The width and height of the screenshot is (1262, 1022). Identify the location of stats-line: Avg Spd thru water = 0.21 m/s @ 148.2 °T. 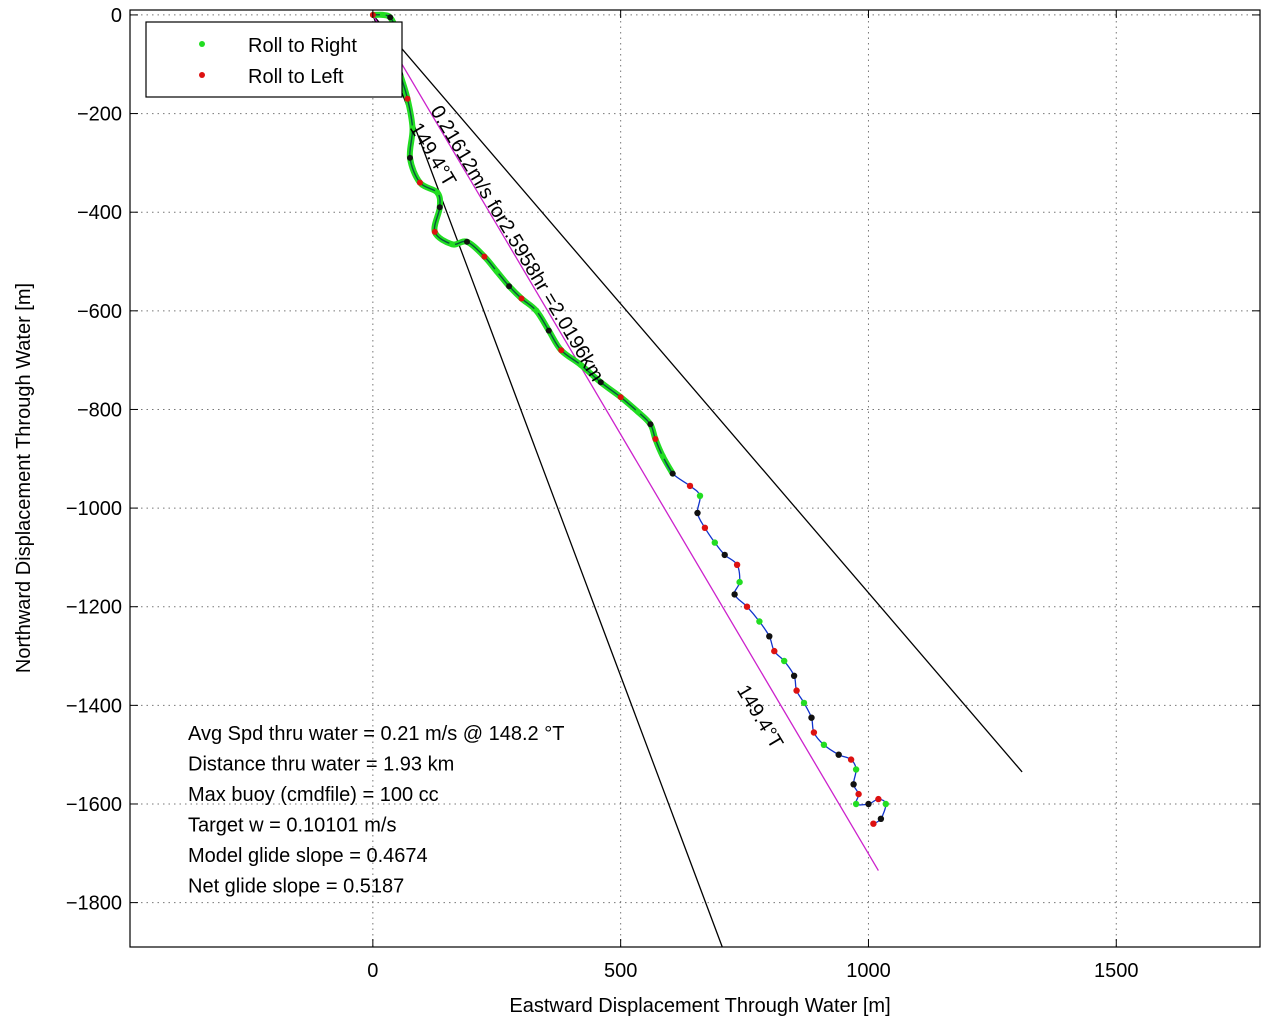
(376, 734).